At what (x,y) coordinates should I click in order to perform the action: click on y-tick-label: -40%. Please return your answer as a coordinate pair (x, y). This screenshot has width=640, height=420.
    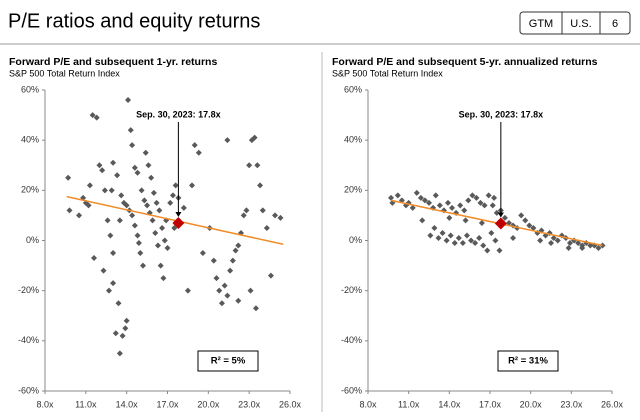
    Looking at the image, I should click on (351, 340).